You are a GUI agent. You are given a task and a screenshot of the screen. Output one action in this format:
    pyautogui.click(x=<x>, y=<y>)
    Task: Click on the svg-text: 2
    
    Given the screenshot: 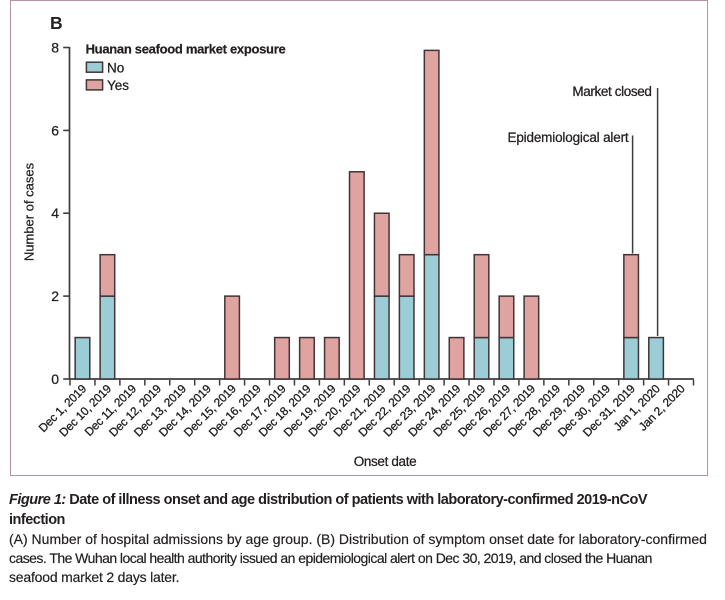 What is the action you would take?
    pyautogui.click(x=55, y=296)
    